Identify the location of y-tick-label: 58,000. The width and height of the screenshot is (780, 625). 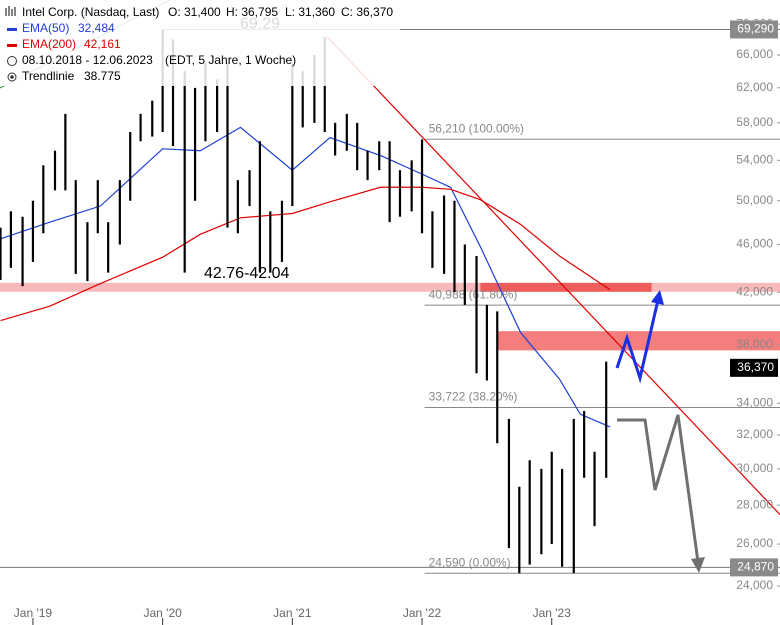
(754, 122).